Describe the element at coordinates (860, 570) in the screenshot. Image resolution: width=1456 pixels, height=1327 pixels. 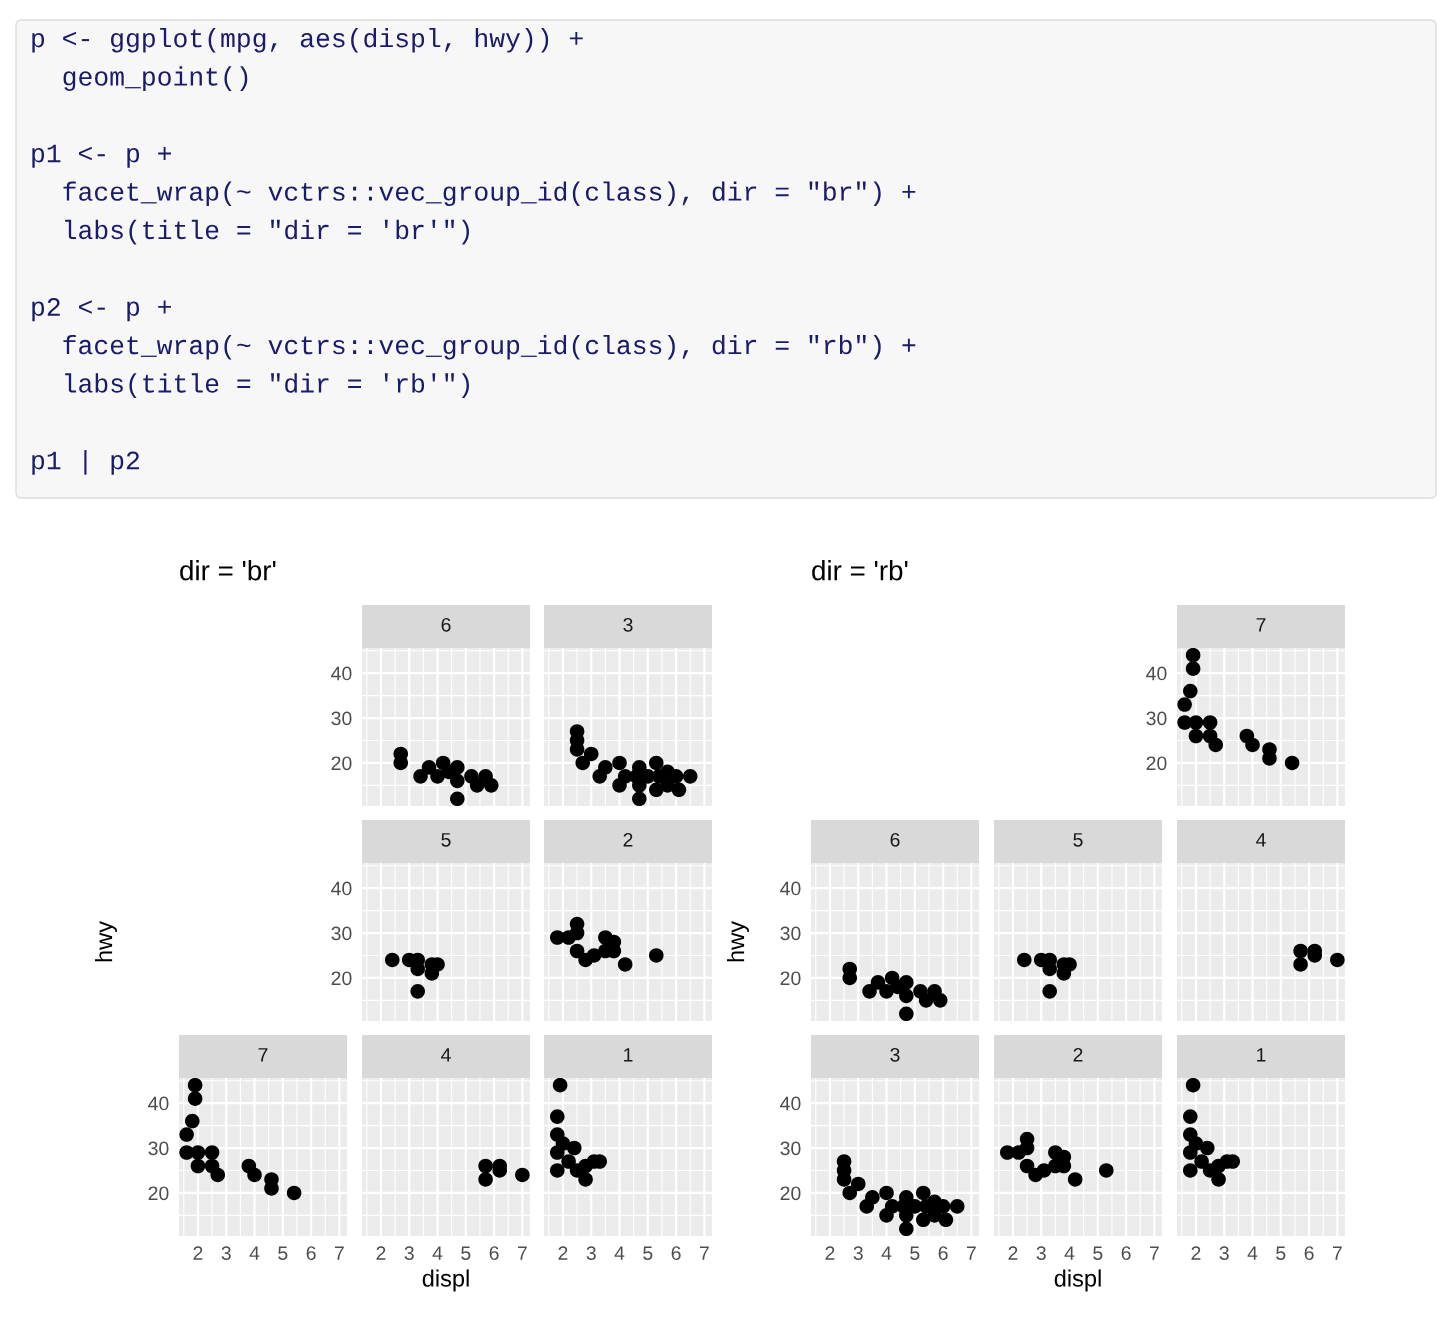
I see `text: dir = 'rb'` at that location.